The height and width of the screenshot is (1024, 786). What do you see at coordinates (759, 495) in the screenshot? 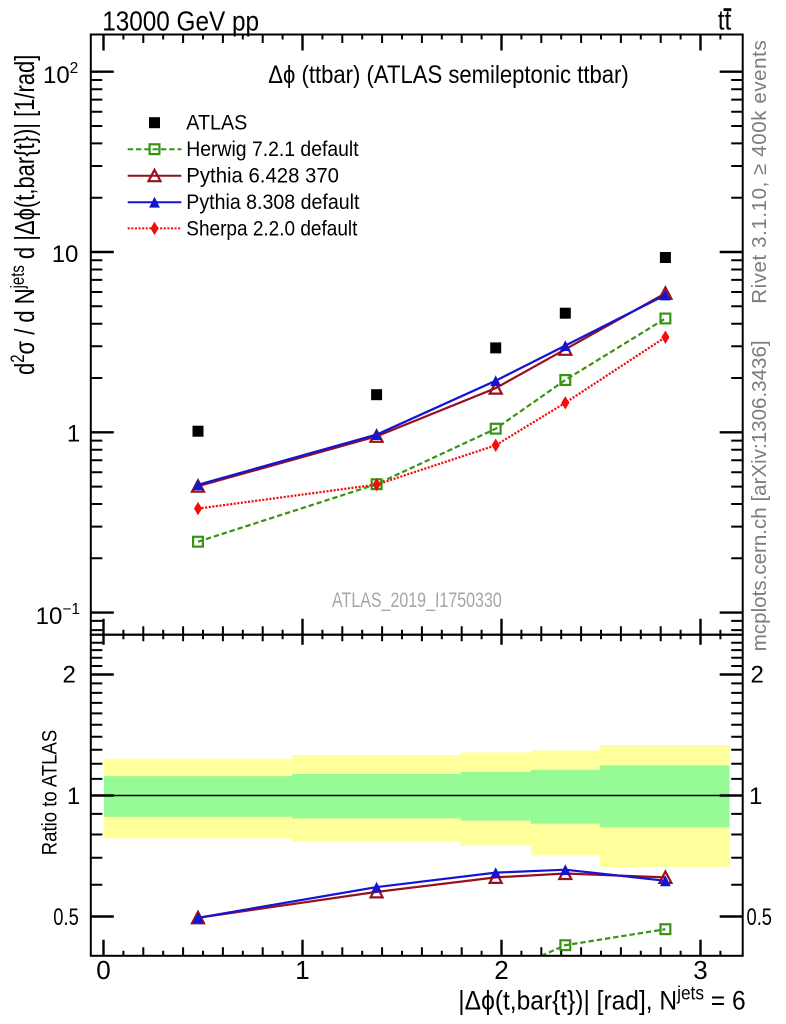
I see `svg-text:mcplots.cern.ch [arXiv:1306.34: mcplots.cern.ch [arXiv:1306.3436]` at bounding box center [759, 495].